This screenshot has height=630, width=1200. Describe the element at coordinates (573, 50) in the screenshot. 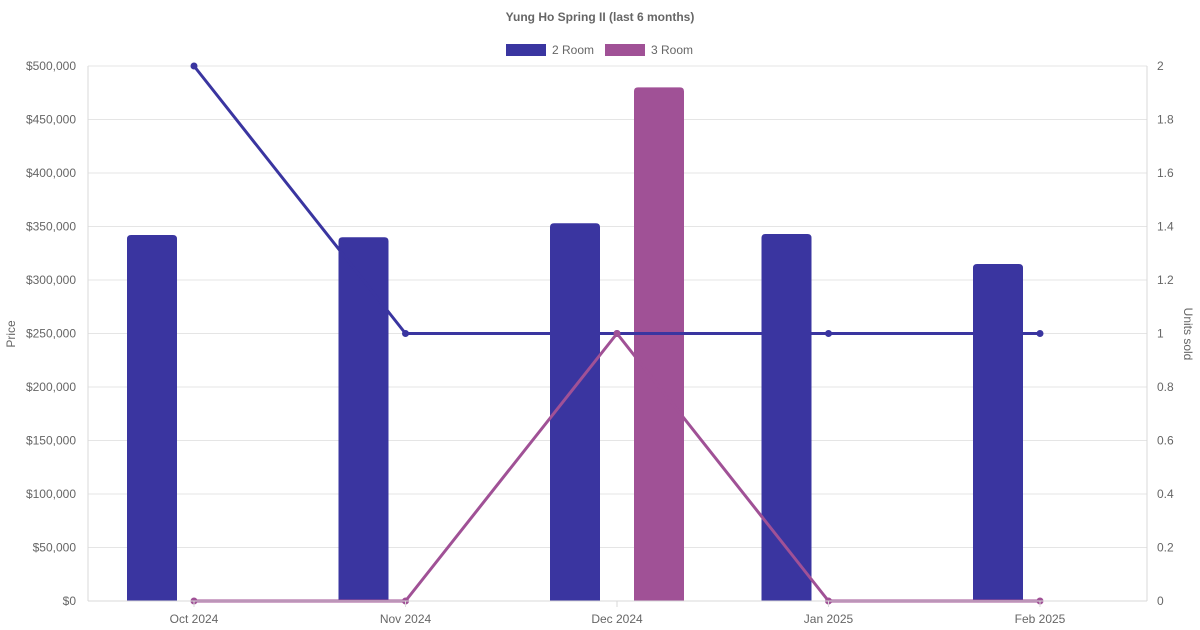

I see `legend-label: 2 Room` at that location.